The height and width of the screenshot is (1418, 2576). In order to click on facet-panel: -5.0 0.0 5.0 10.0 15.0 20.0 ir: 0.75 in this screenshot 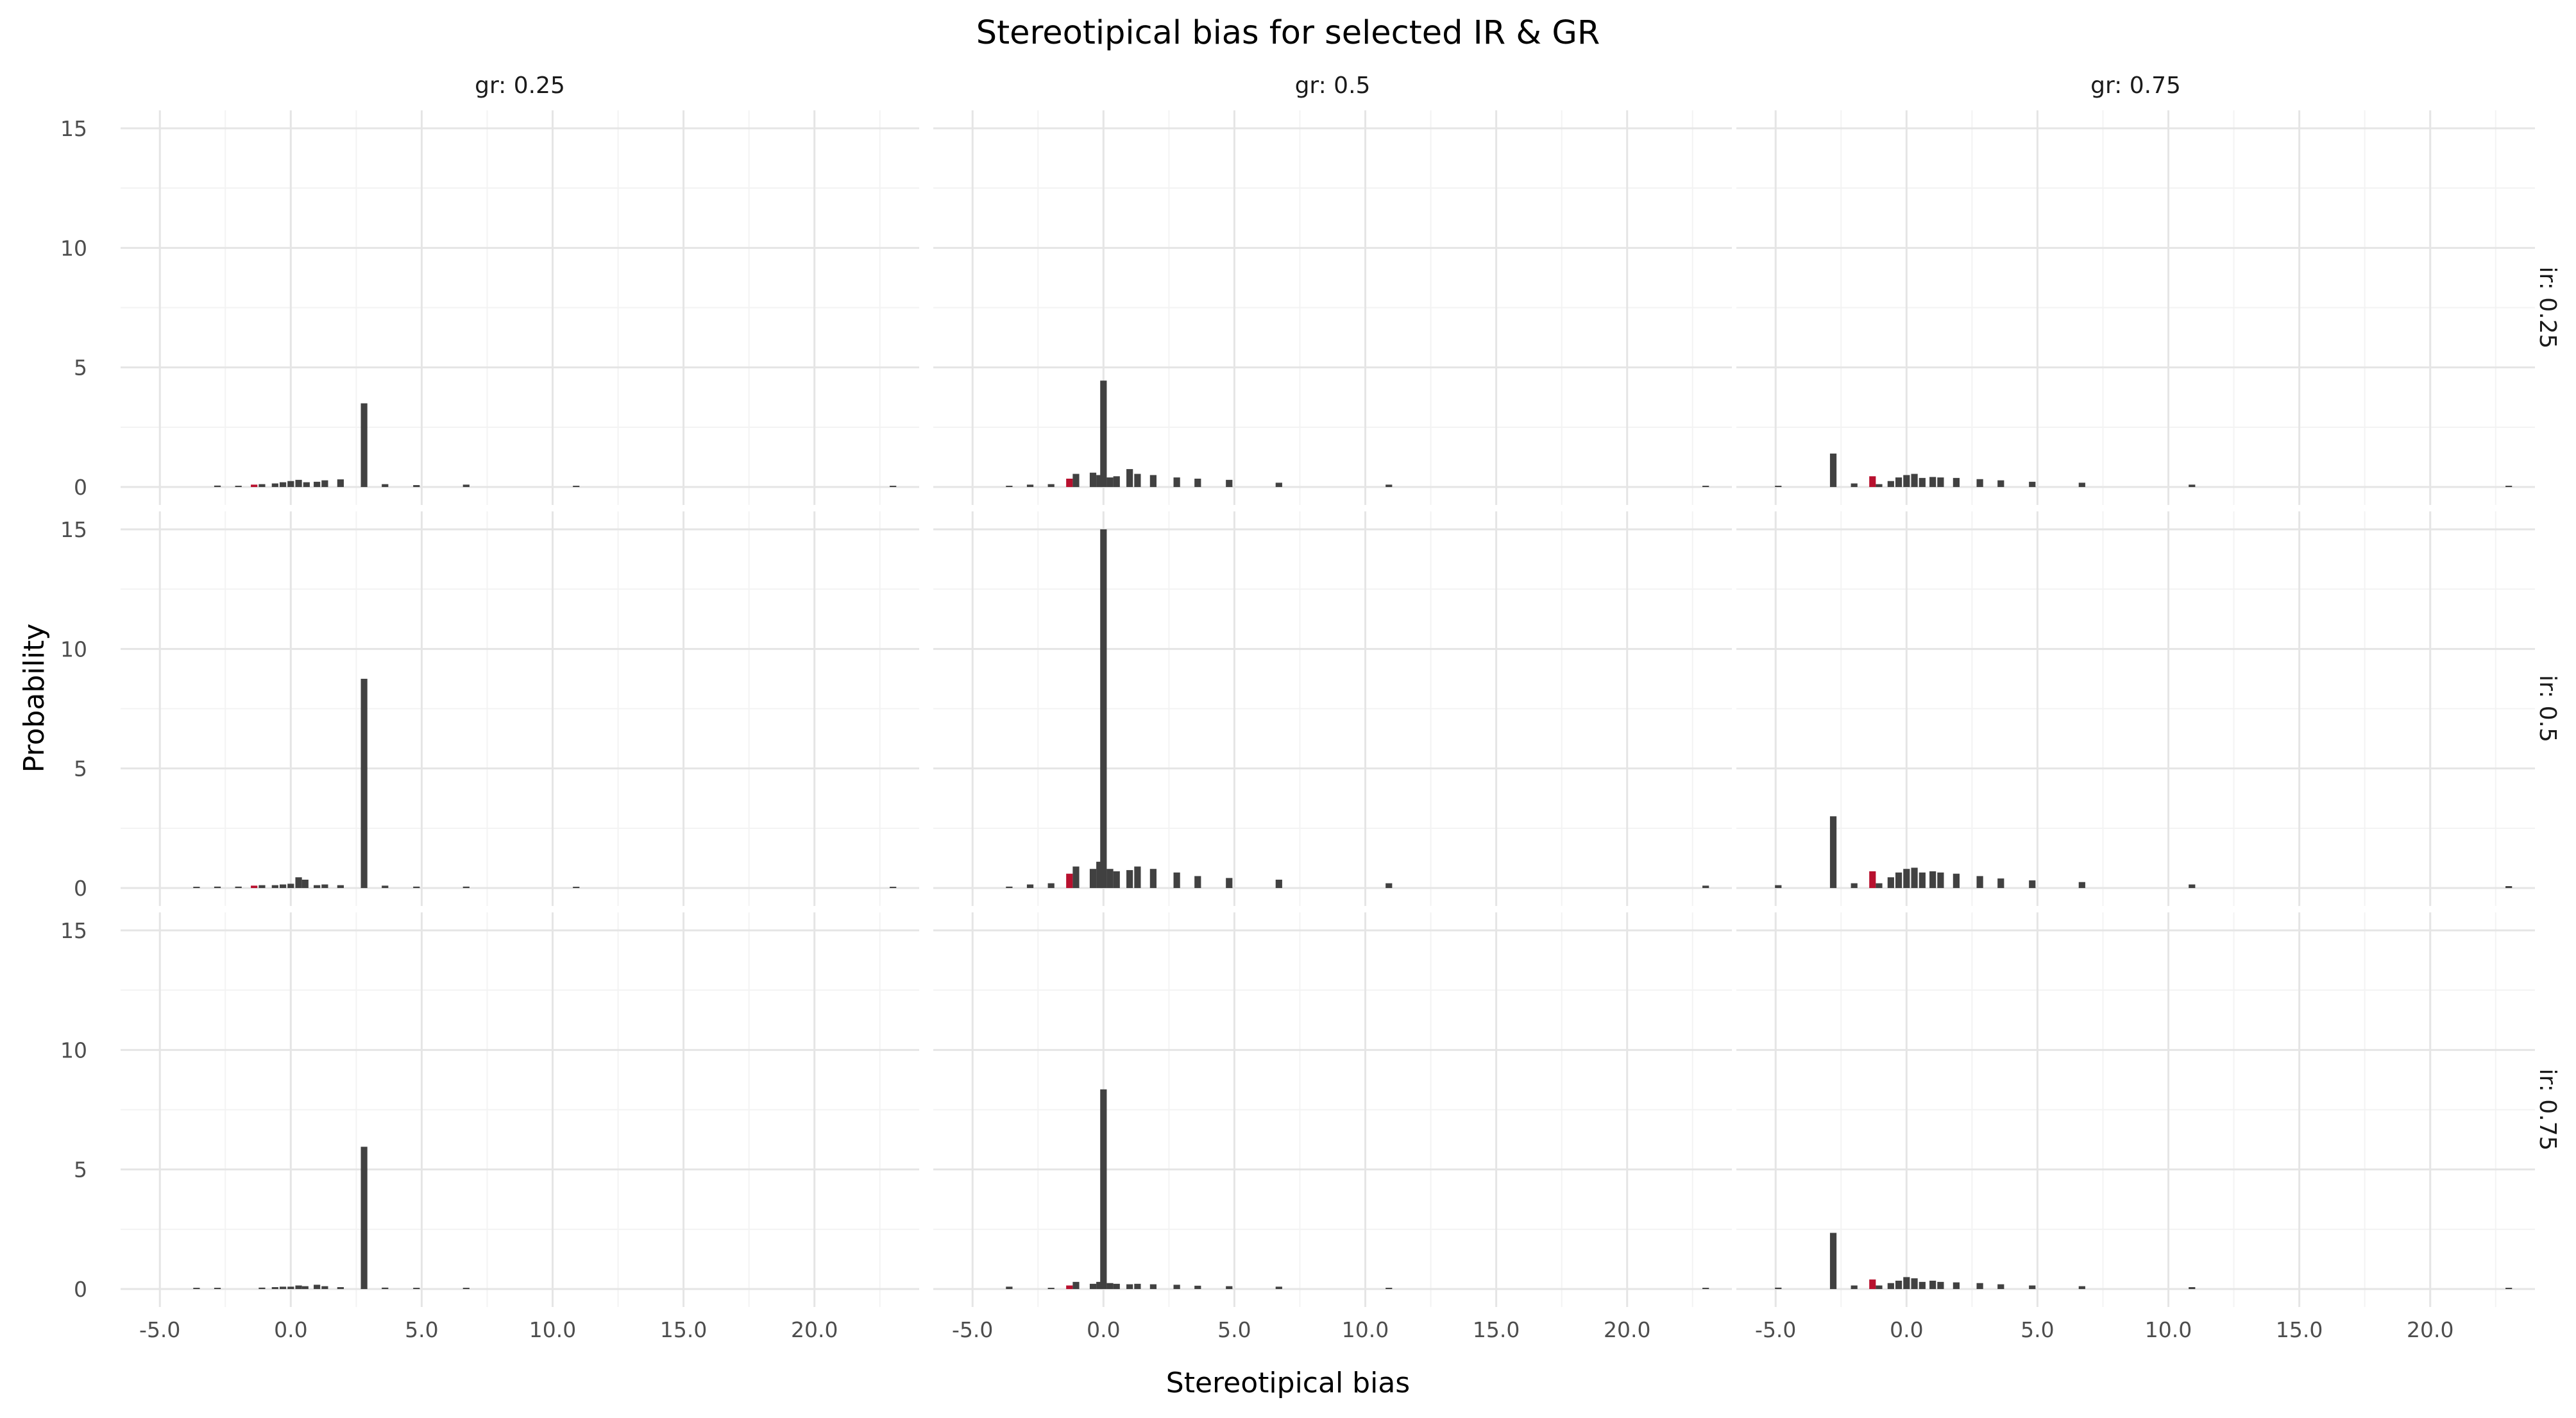, I will do `click(2148, 1127)`.